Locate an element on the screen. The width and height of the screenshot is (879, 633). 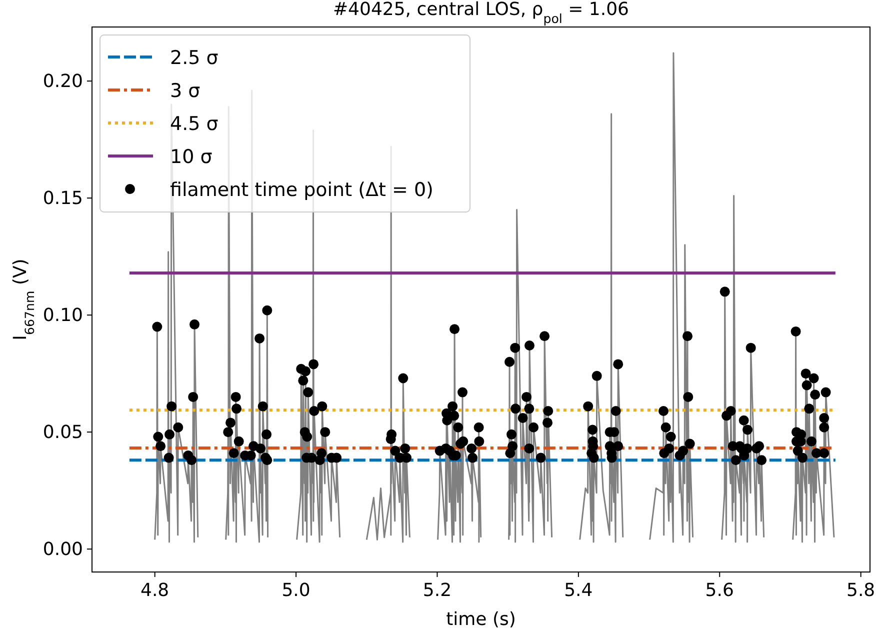
x-tick-label: 5.4 is located at coordinates (578, 590).